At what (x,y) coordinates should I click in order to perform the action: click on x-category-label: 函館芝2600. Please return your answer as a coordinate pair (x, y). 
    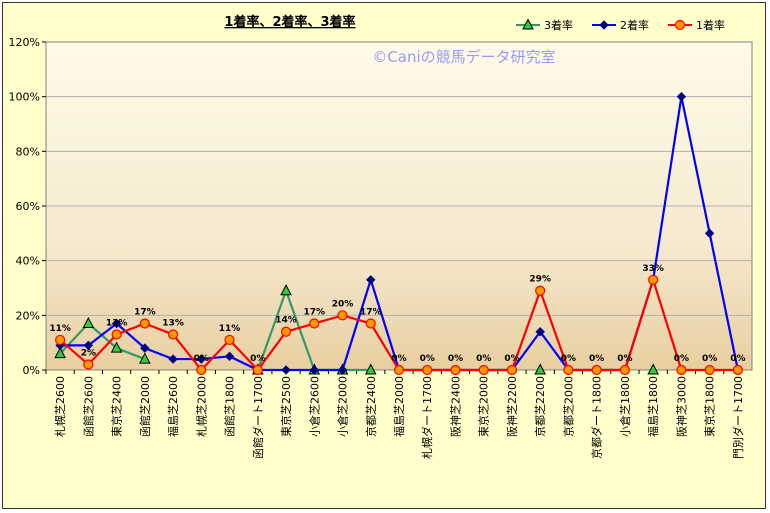
    Looking at the image, I should click on (88, 406).